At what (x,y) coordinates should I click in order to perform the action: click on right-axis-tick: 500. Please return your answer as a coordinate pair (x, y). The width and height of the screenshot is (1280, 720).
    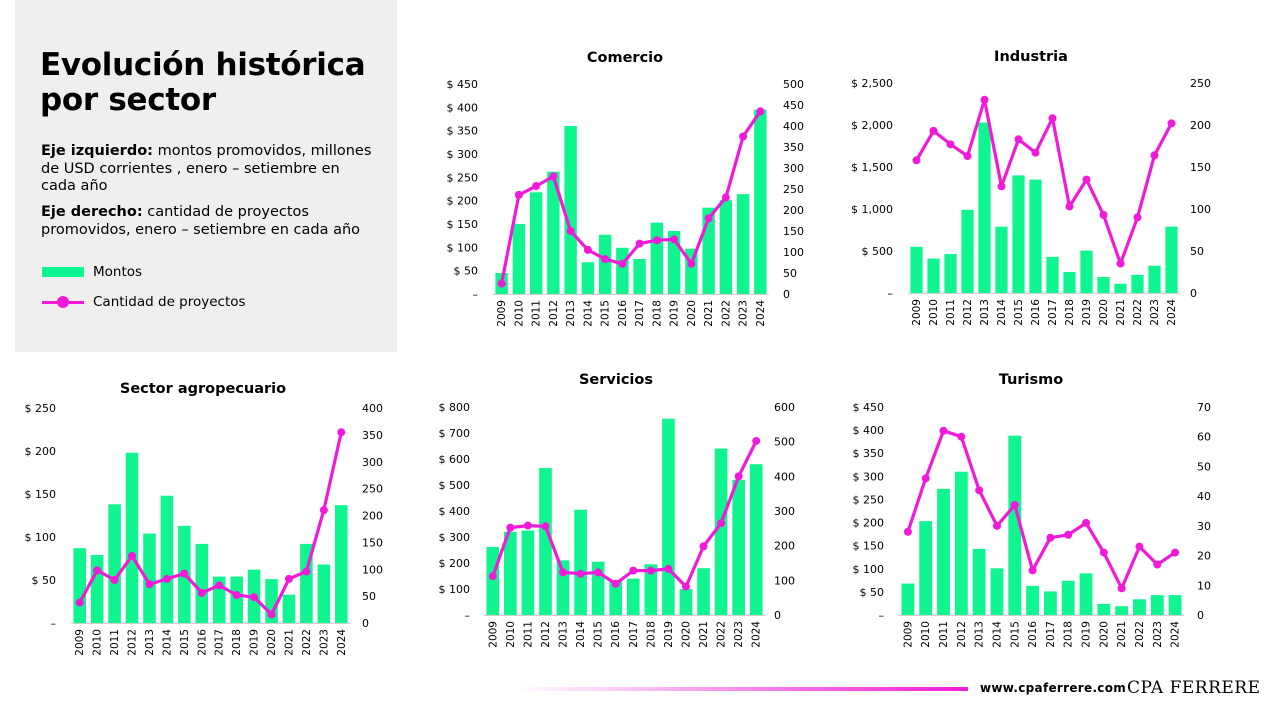
    Looking at the image, I should click on (784, 442).